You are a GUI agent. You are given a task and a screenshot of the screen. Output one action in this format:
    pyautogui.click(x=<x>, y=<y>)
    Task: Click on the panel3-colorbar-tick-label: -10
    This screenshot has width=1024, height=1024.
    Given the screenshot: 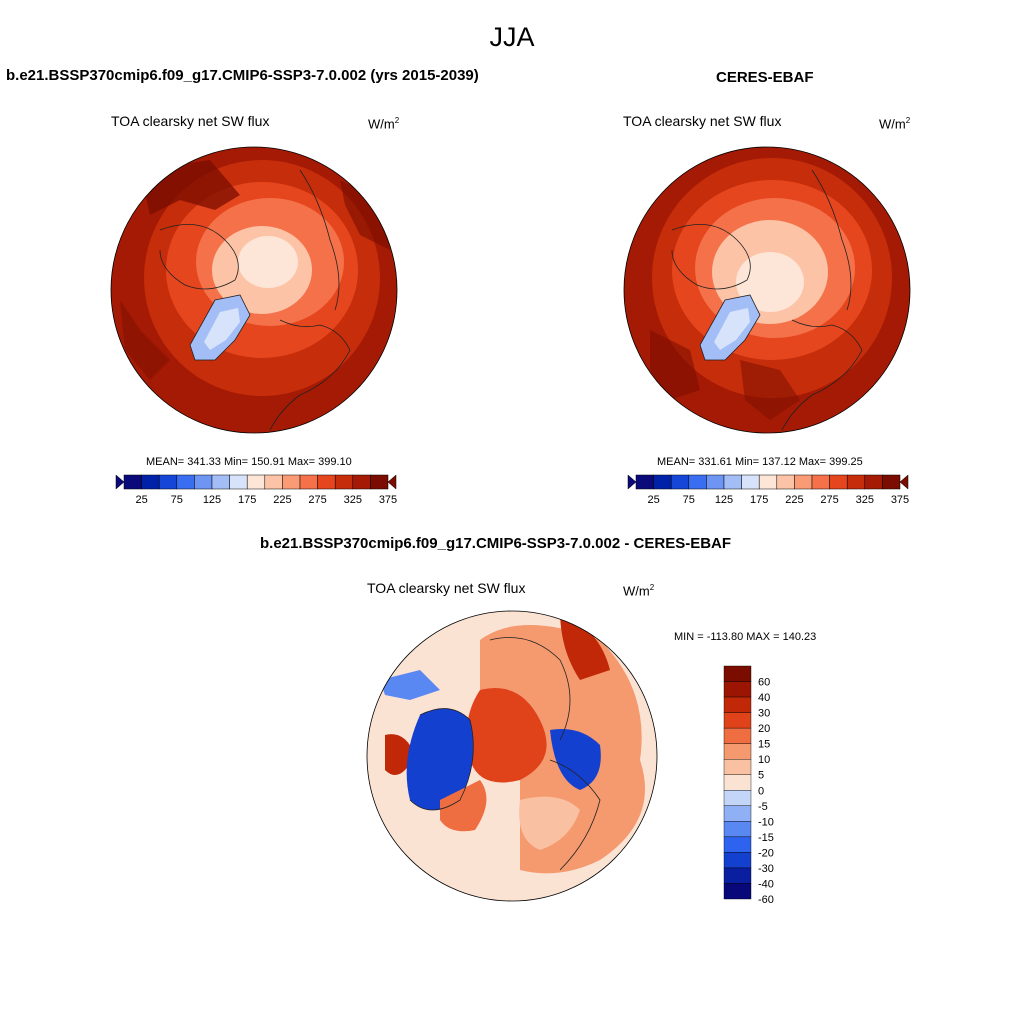 What is the action you would take?
    pyautogui.click(x=766, y=822)
    